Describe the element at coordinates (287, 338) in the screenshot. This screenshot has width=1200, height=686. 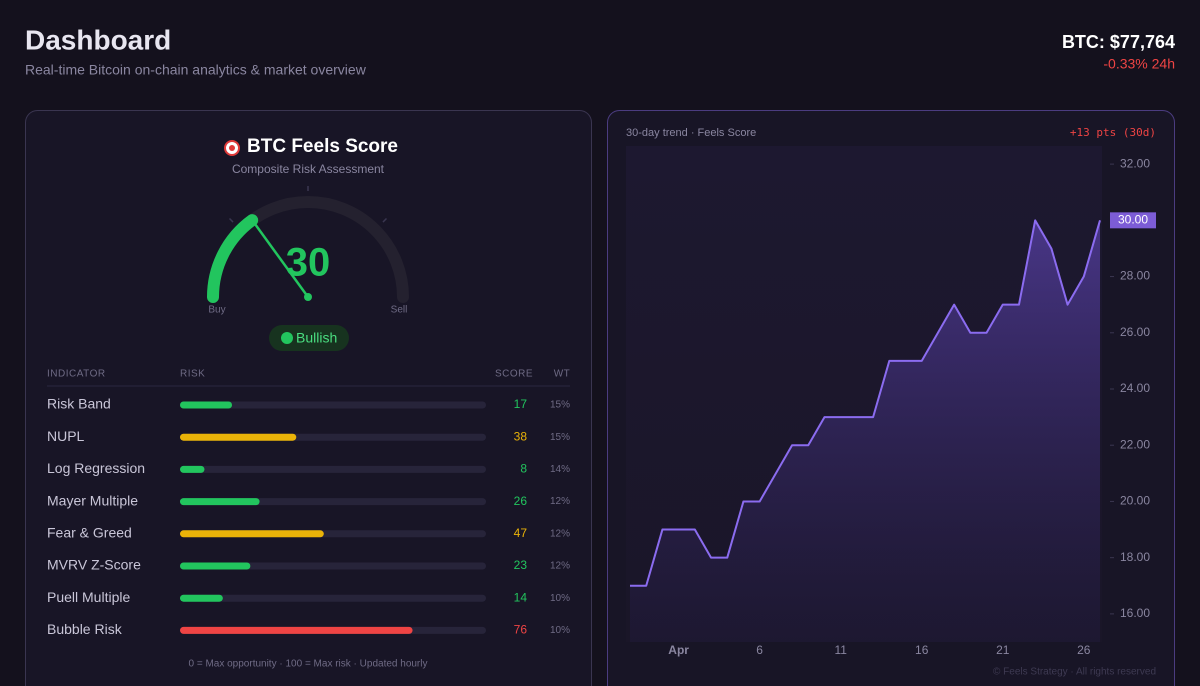
I see `status-dot` at that location.